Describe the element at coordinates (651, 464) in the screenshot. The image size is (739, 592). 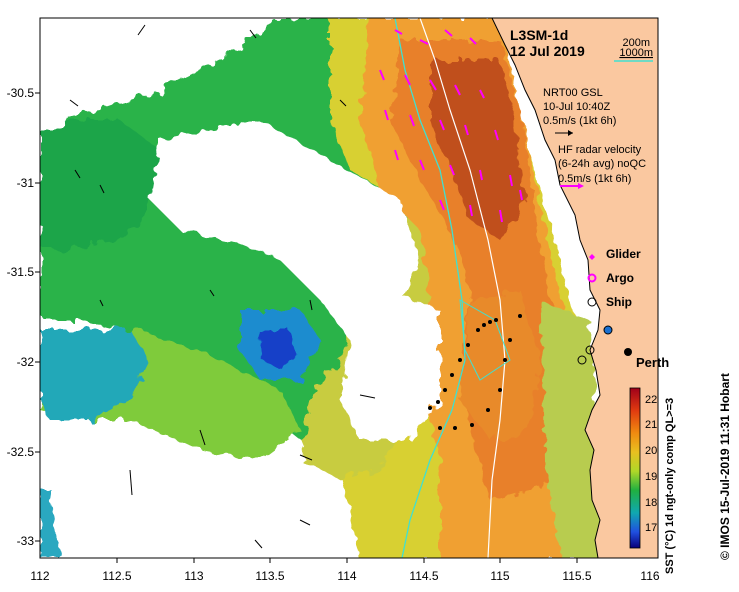
I see `colorbar-ticks: 22 21 20 19 18 17` at that location.